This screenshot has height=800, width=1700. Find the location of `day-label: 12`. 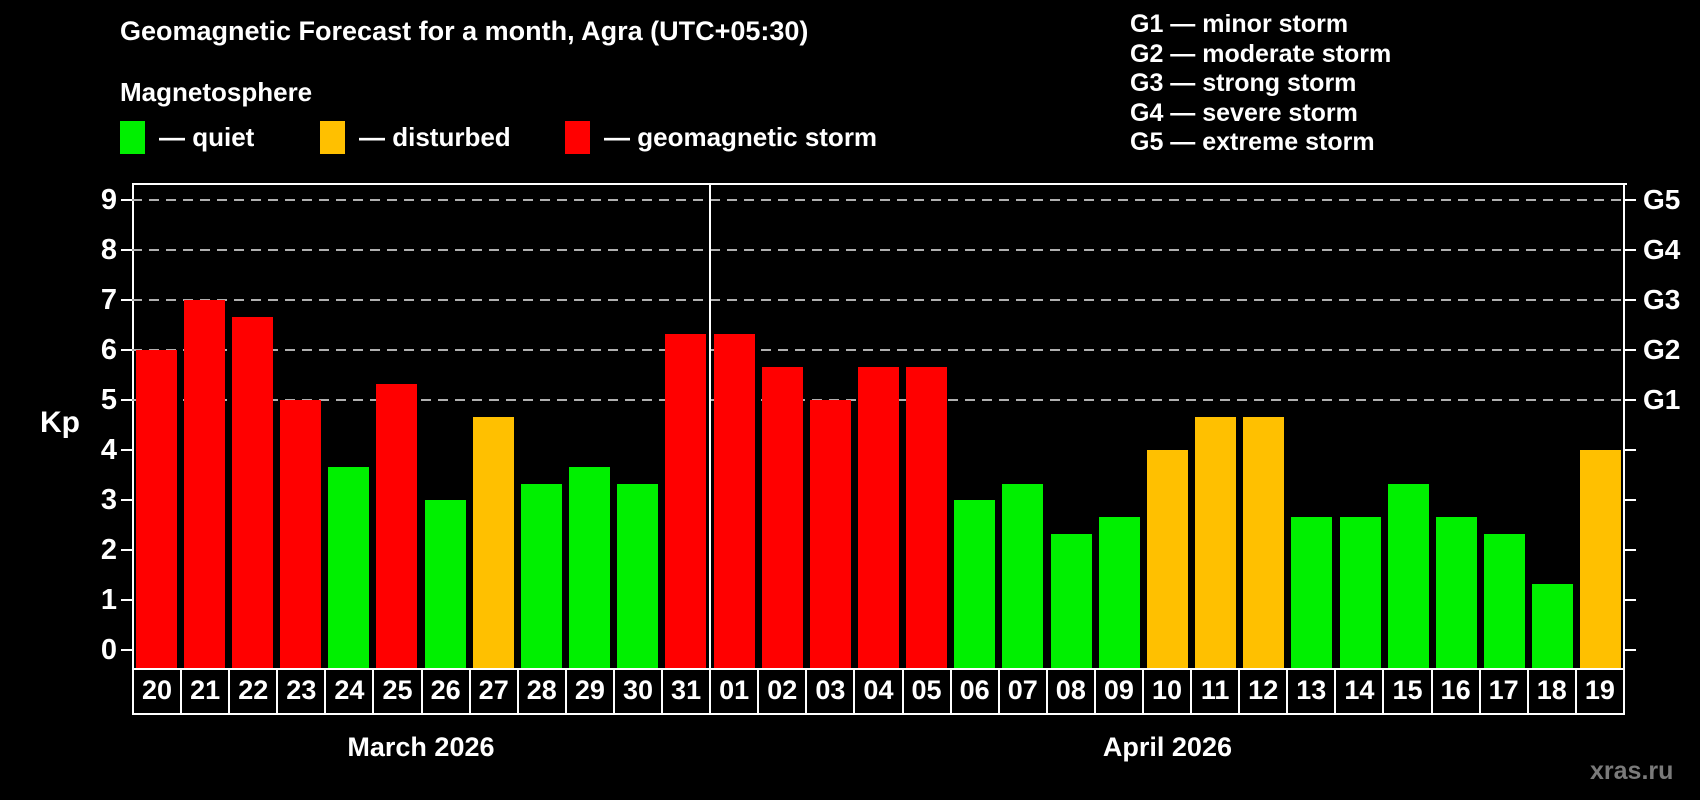

day-label: 12 is located at coordinates (1262, 691).